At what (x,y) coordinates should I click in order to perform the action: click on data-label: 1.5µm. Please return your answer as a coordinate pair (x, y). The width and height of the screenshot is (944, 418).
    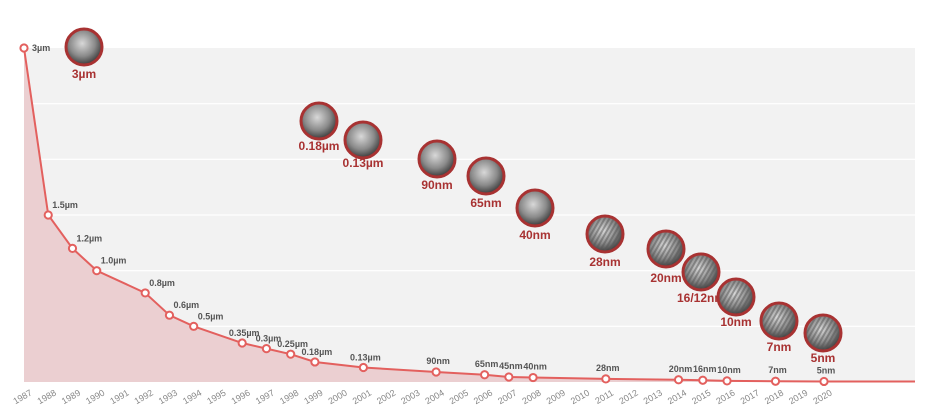
    Looking at the image, I should click on (65, 205).